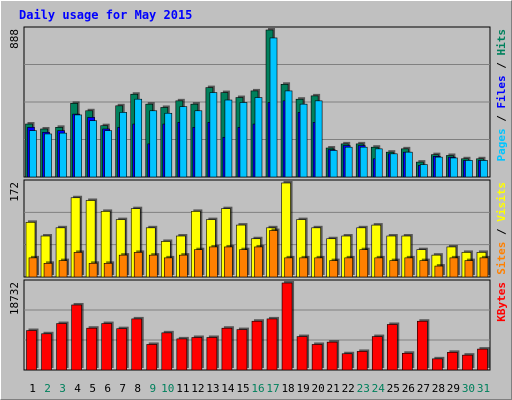 This screenshot has height=400, width=512. Describe the element at coordinates (438, 388) in the screenshot. I see `day-label: 28` at that location.